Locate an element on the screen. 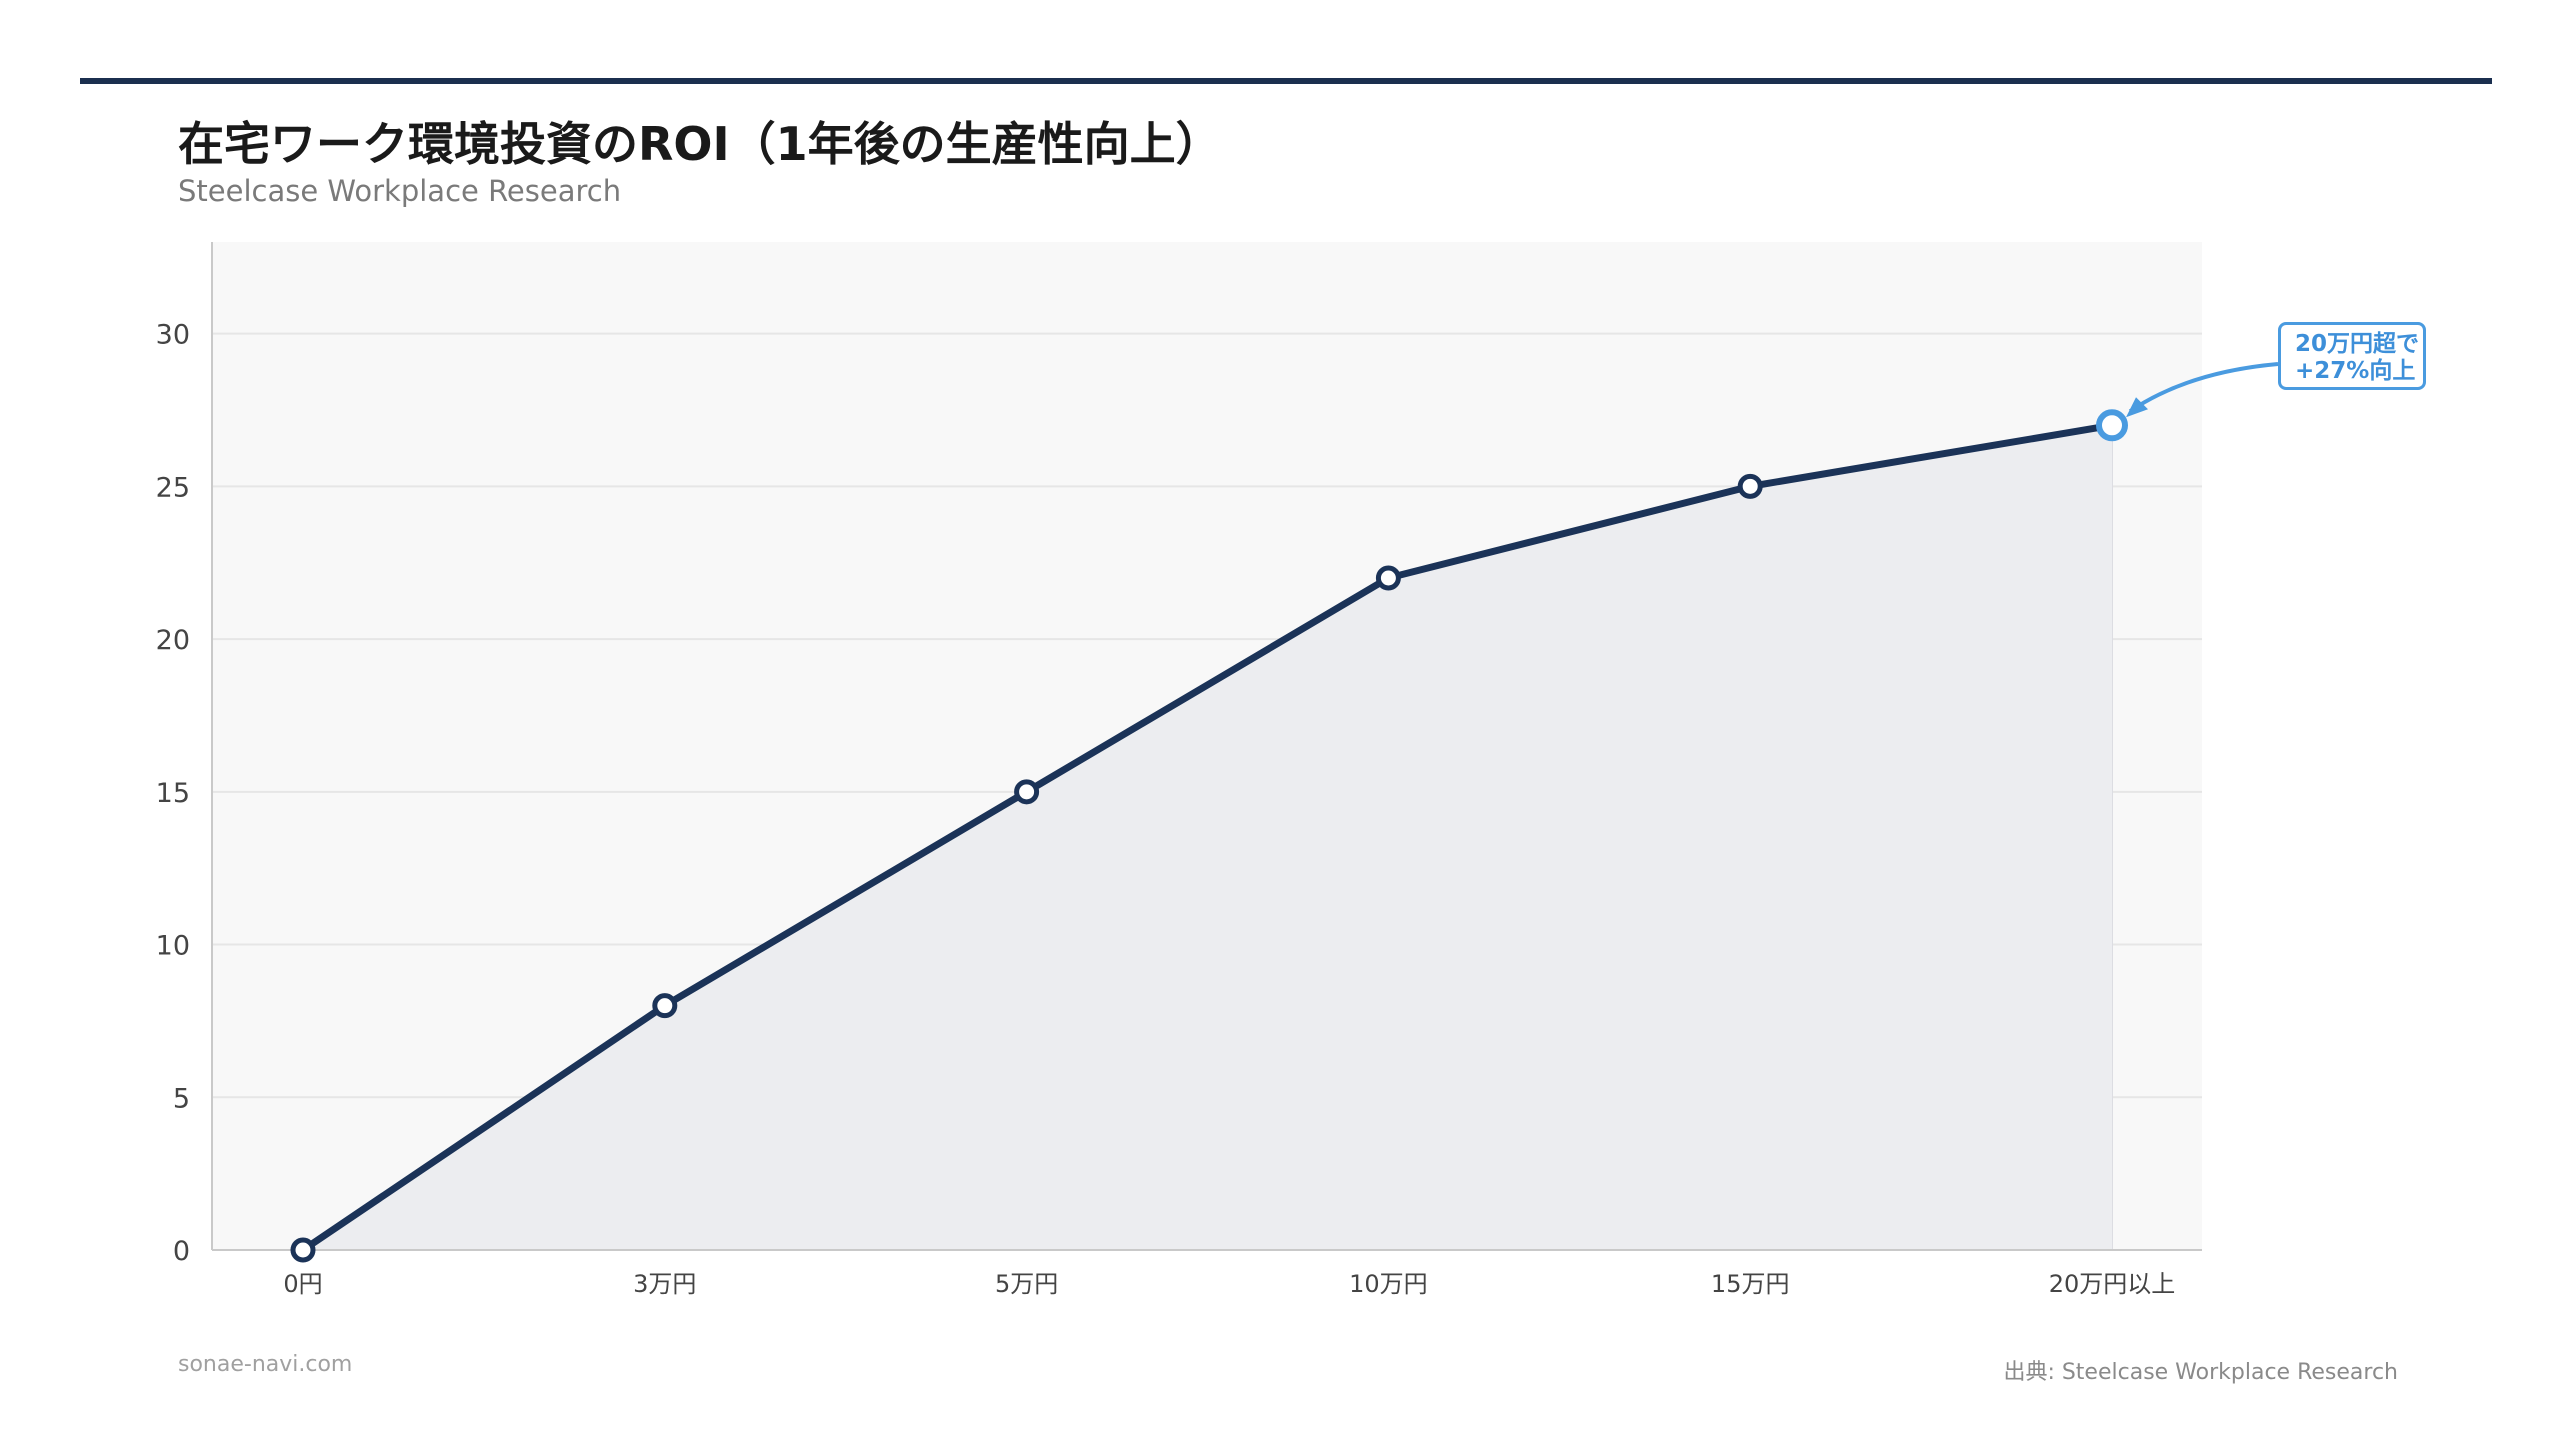 This screenshot has height=1445, width=2560. y-tick-label: 15 is located at coordinates (173, 793).